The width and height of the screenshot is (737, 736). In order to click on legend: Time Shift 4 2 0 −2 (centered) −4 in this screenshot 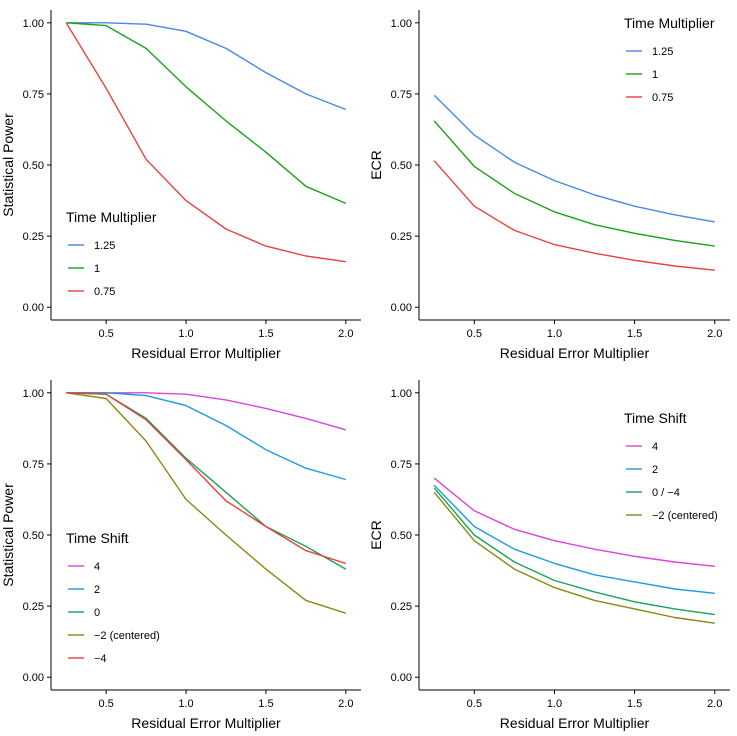, I will do `click(113, 597)`.